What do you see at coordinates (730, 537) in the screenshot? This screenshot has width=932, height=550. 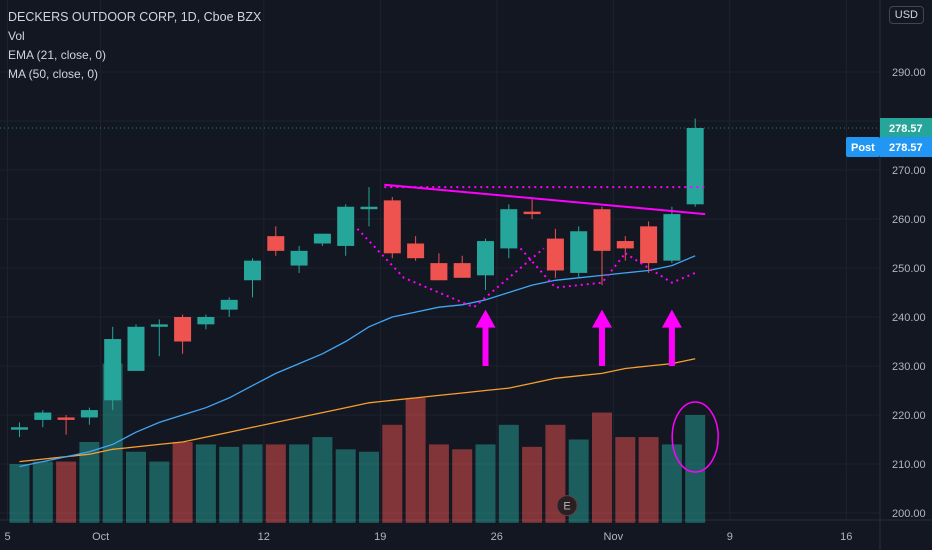 I see `time-tick-label: 9` at bounding box center [730, 537].